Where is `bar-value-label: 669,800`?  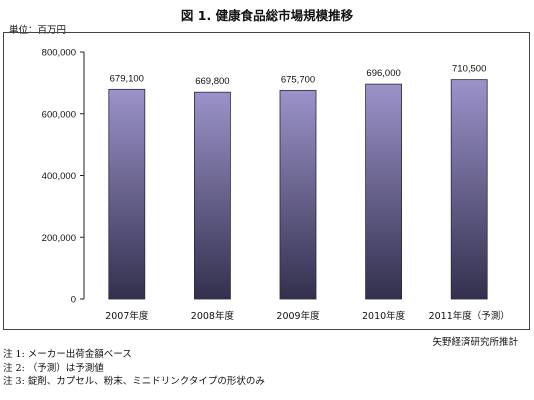
bar-value-label: 669,800 is located at coordinates (212, 81).